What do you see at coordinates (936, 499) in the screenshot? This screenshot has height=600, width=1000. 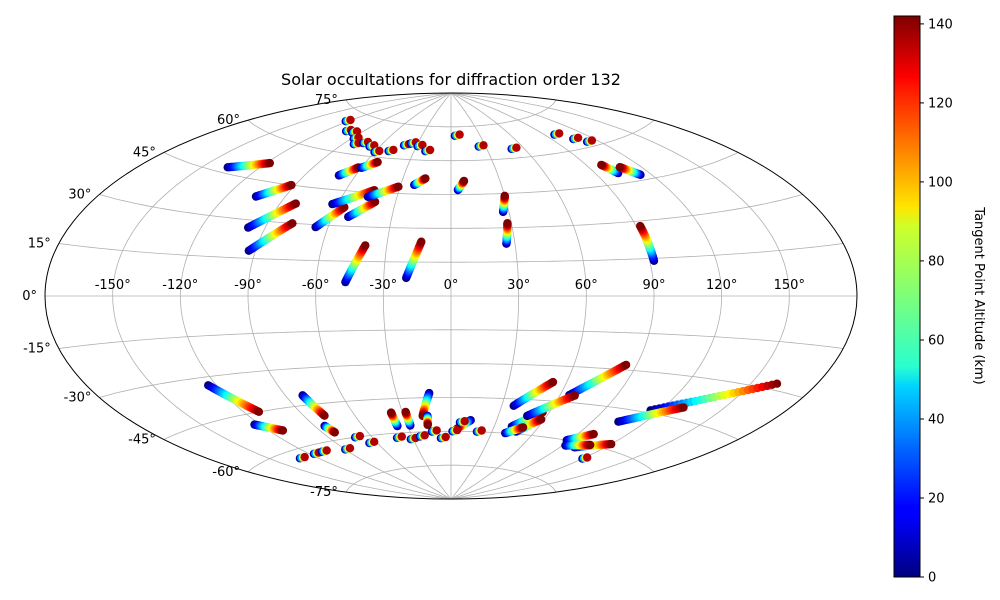 I see `colorbar-tick-label: 20` at bounding box center [936, 499].